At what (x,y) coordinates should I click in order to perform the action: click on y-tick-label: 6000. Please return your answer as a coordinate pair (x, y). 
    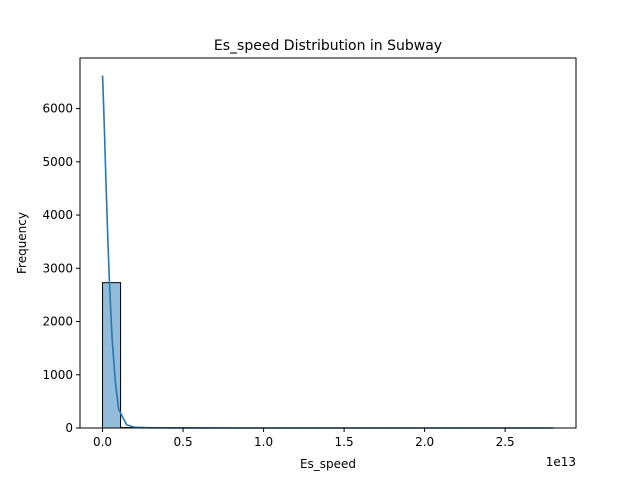
    Looking at the image, I should click on (57, 109).